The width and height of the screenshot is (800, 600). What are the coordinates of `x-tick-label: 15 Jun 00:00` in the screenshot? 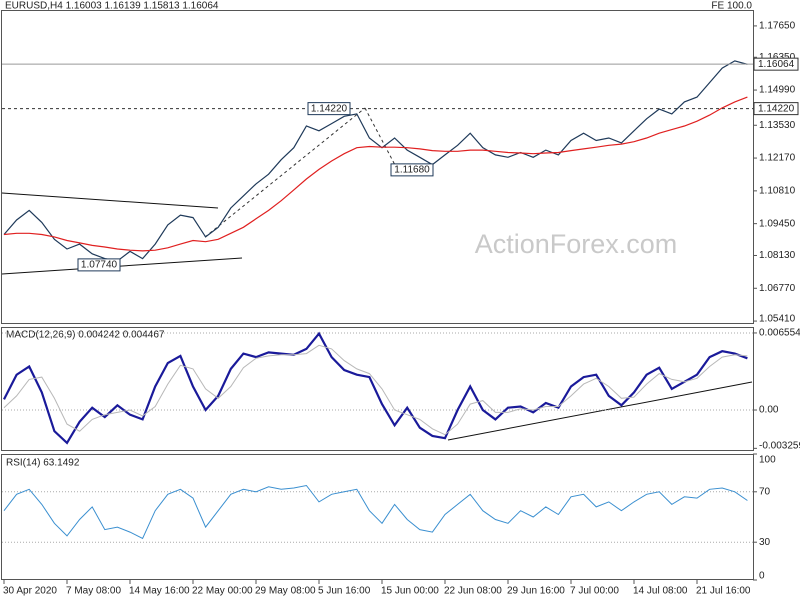 It's located at (410, 591).